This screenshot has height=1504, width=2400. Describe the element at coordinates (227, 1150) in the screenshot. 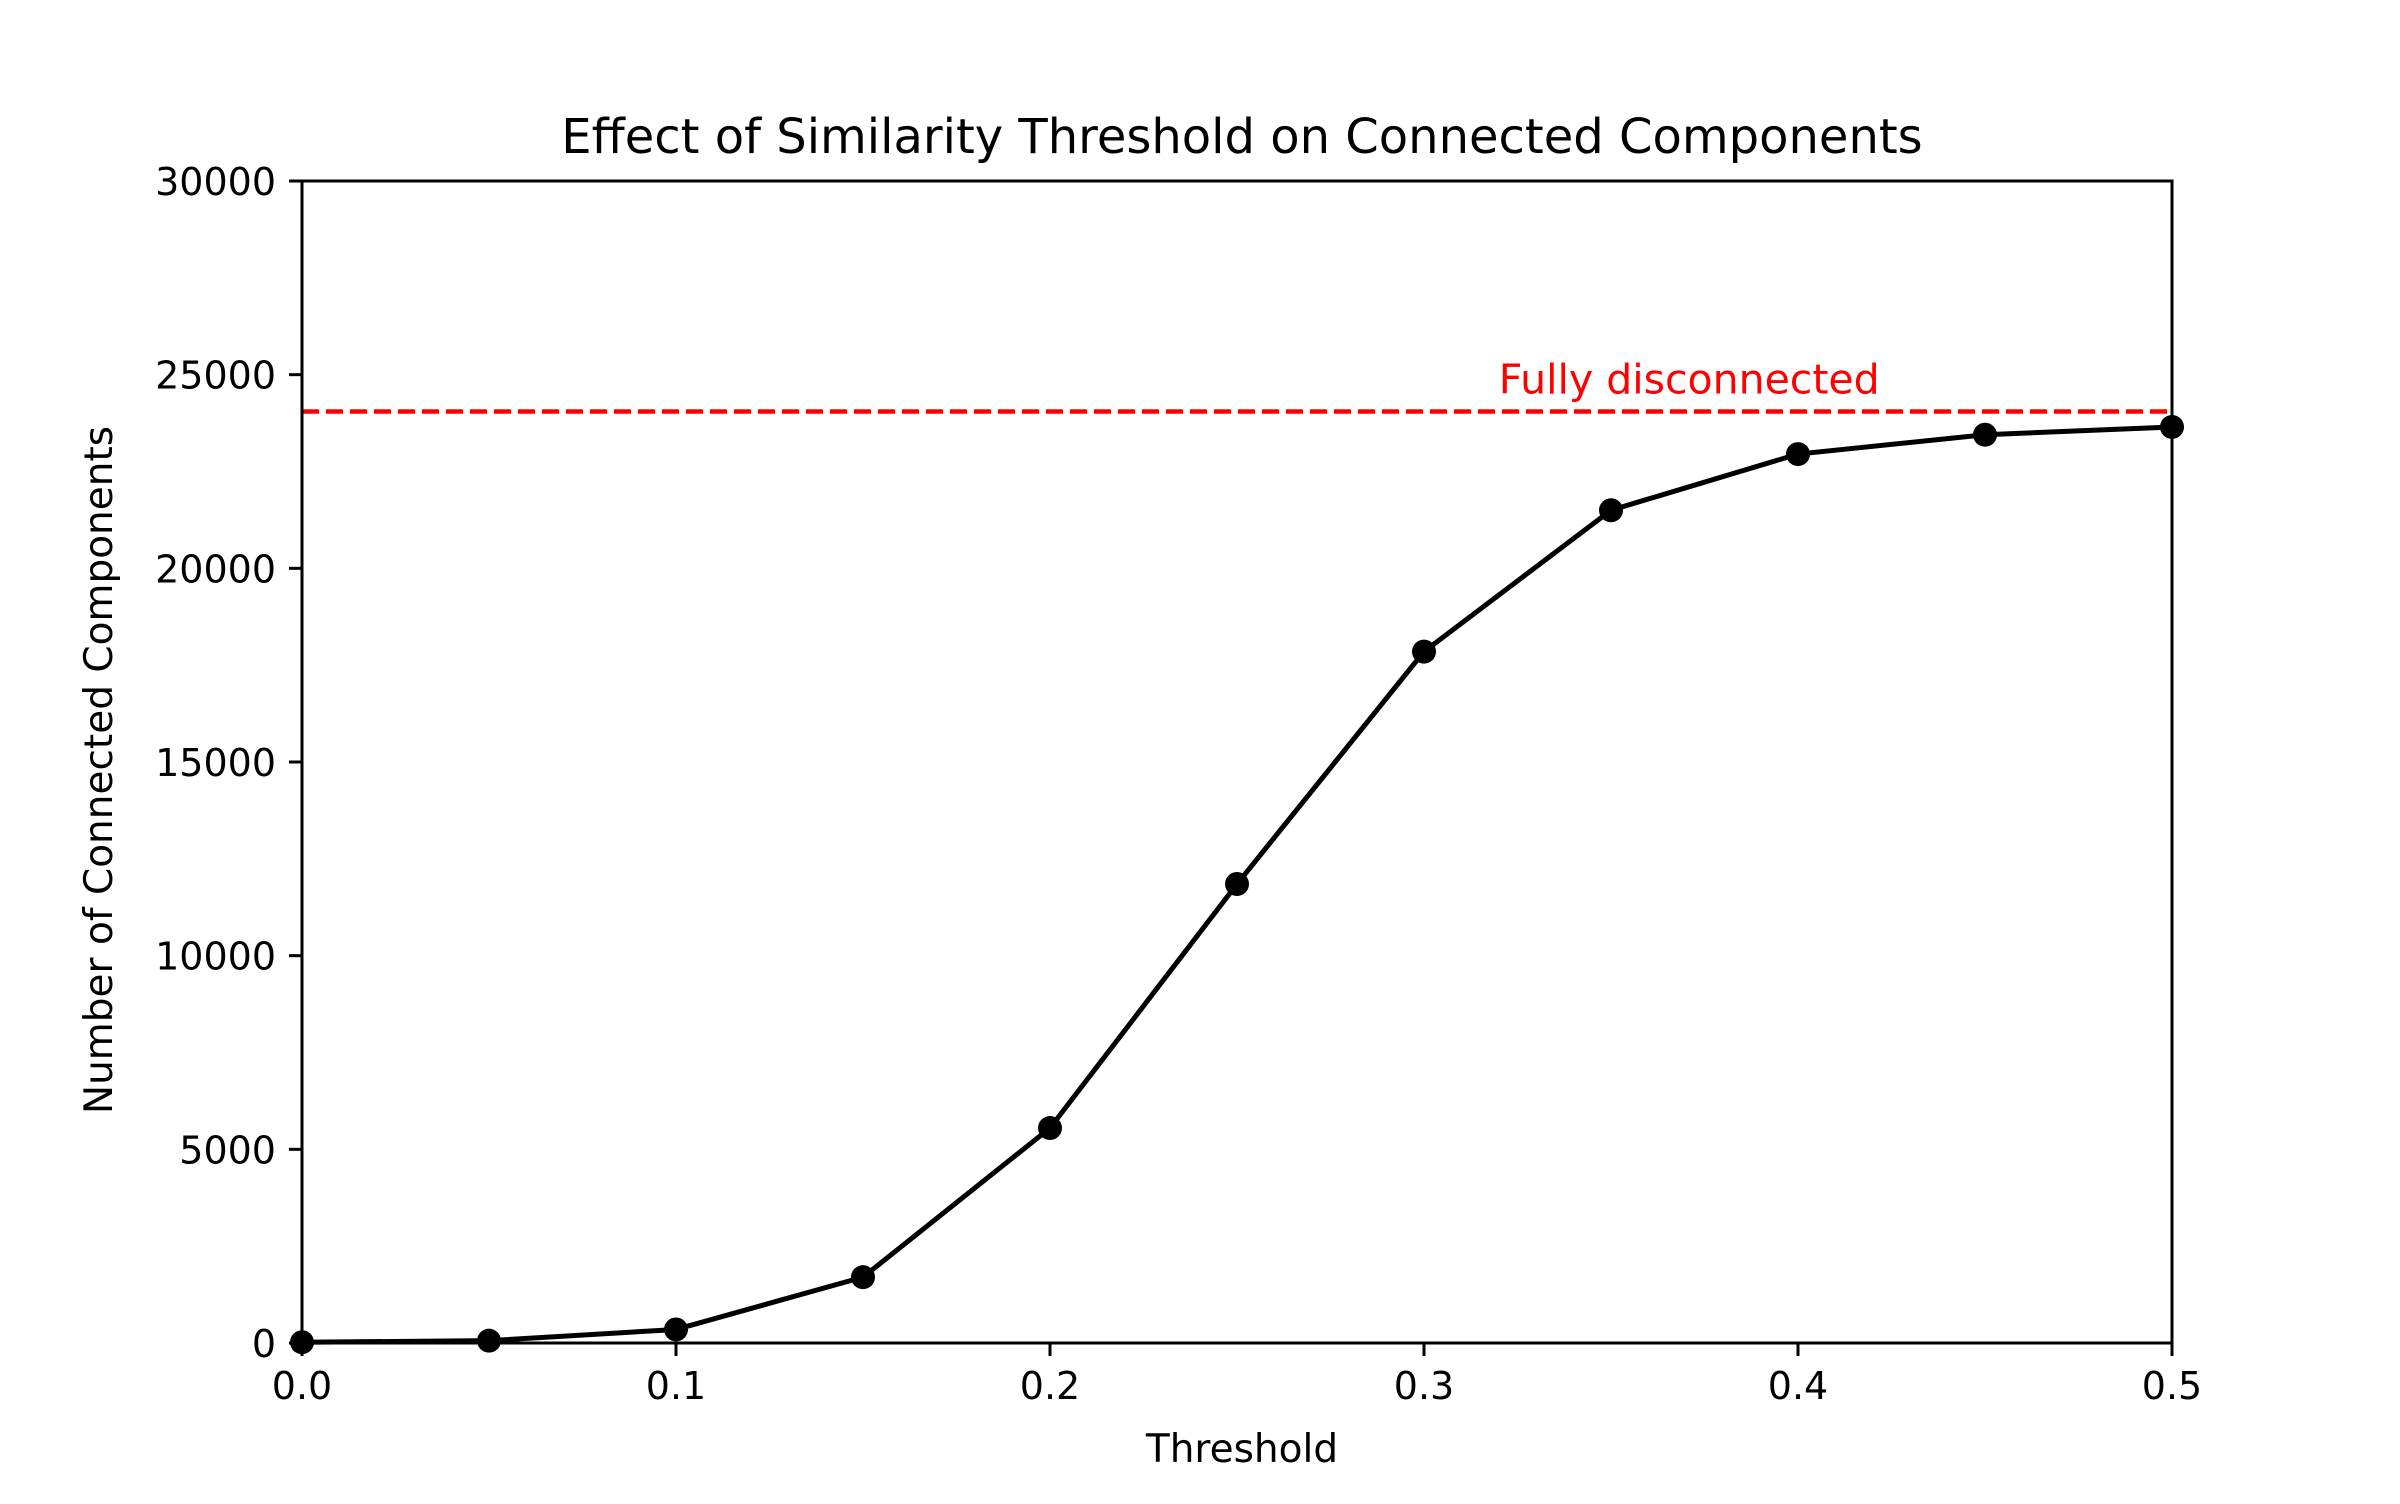

I see `y-tick-label: 5000` at that location.